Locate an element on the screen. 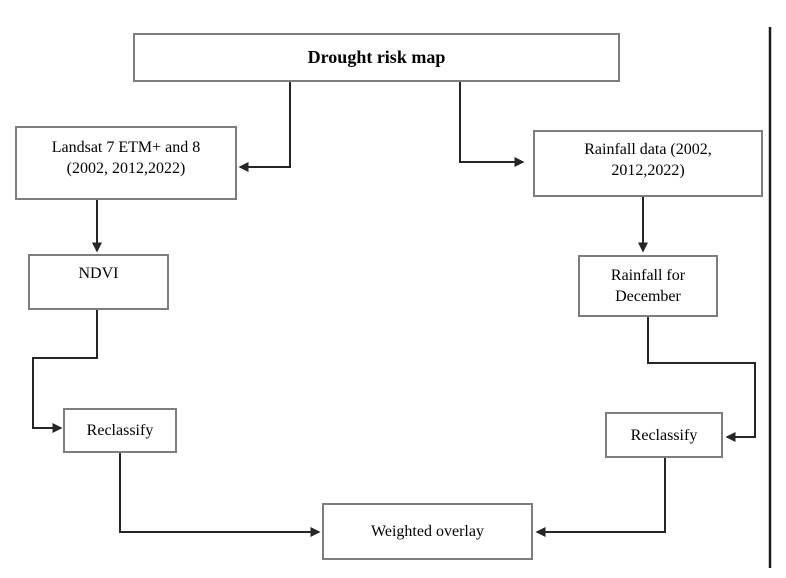 Image resolution: width=786 pixels, height=578 pixels. arrow-reclassify-right-to-weighted-overlay is located at coordinates (600, 497).